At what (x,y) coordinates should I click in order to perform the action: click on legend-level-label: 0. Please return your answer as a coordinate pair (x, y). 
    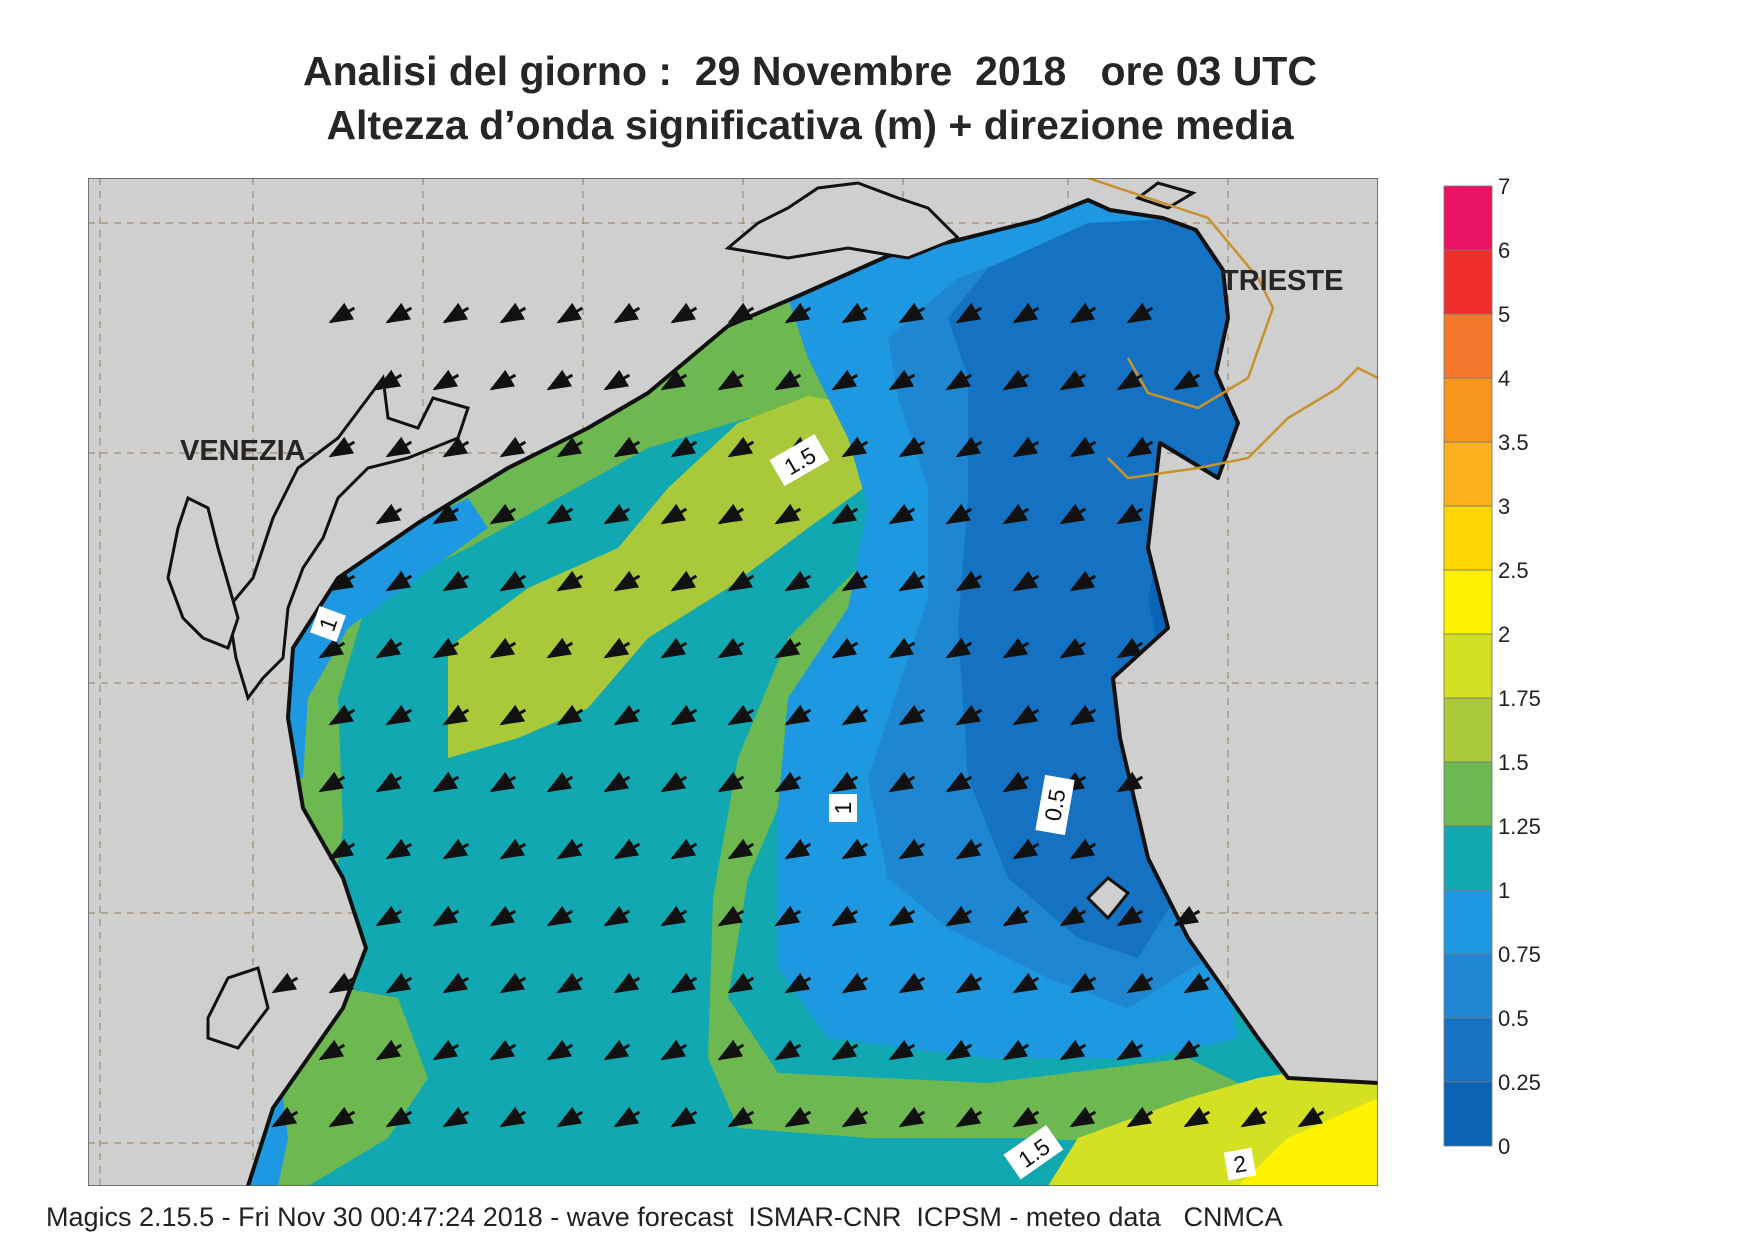
    Looking at the image, I should click on (1504, 1146).